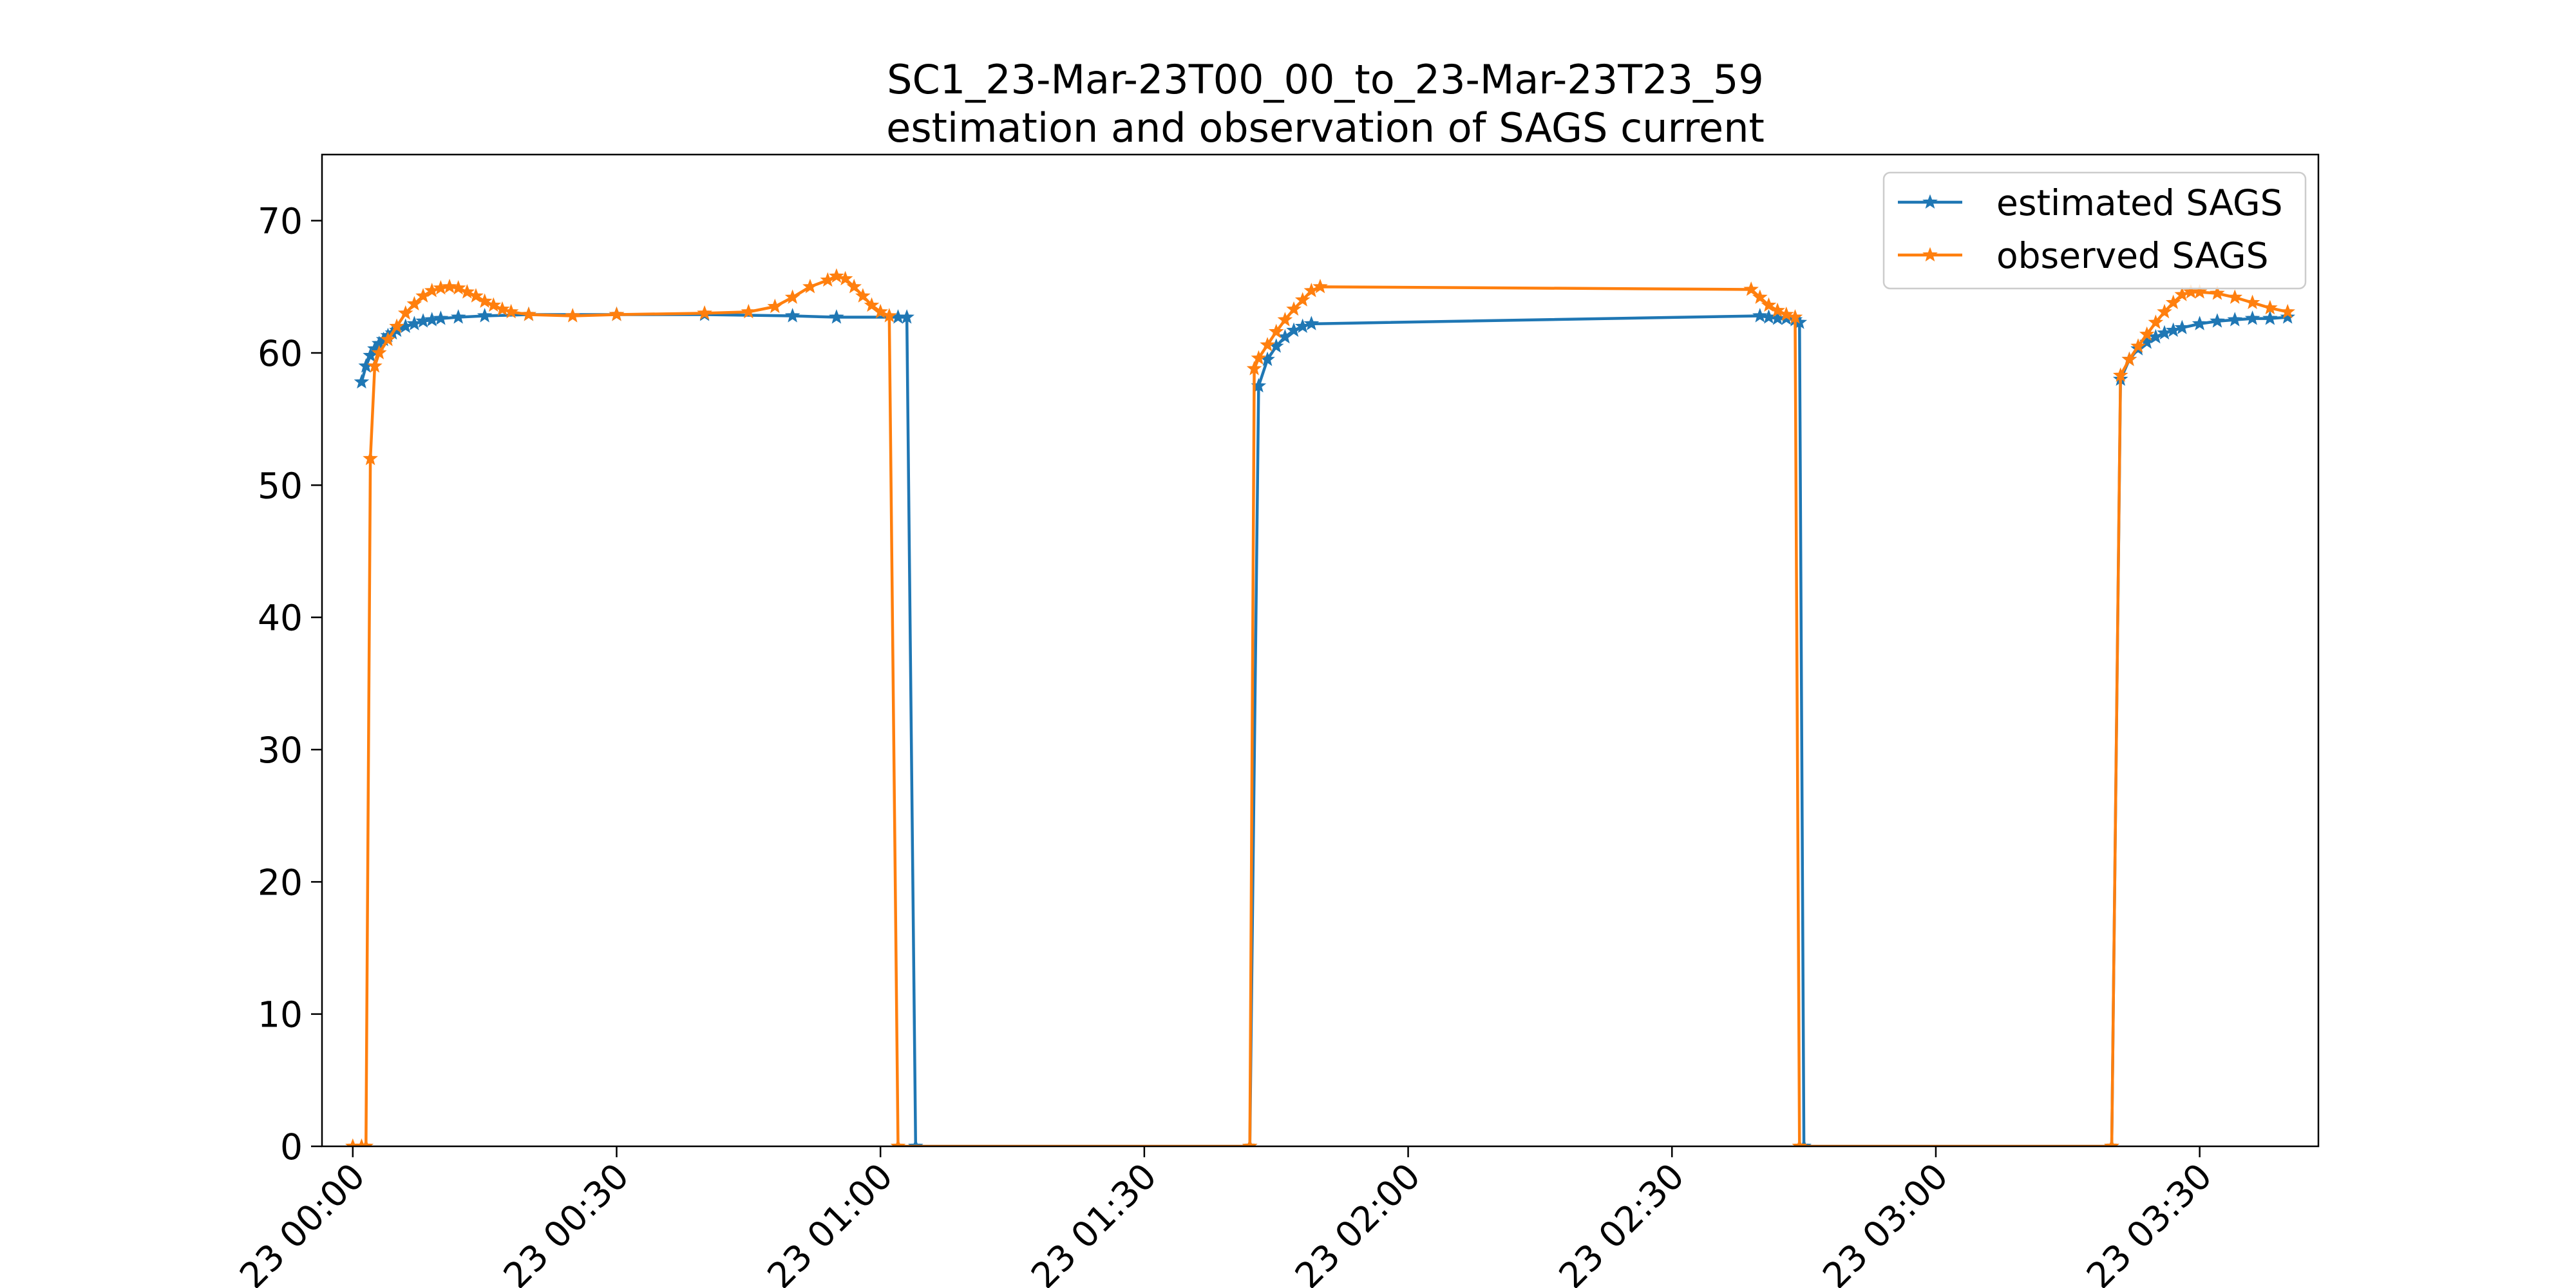  Describe the element at coordinates (280, 882) in the screenshot. I see `y-tick-label: 20` at that location.